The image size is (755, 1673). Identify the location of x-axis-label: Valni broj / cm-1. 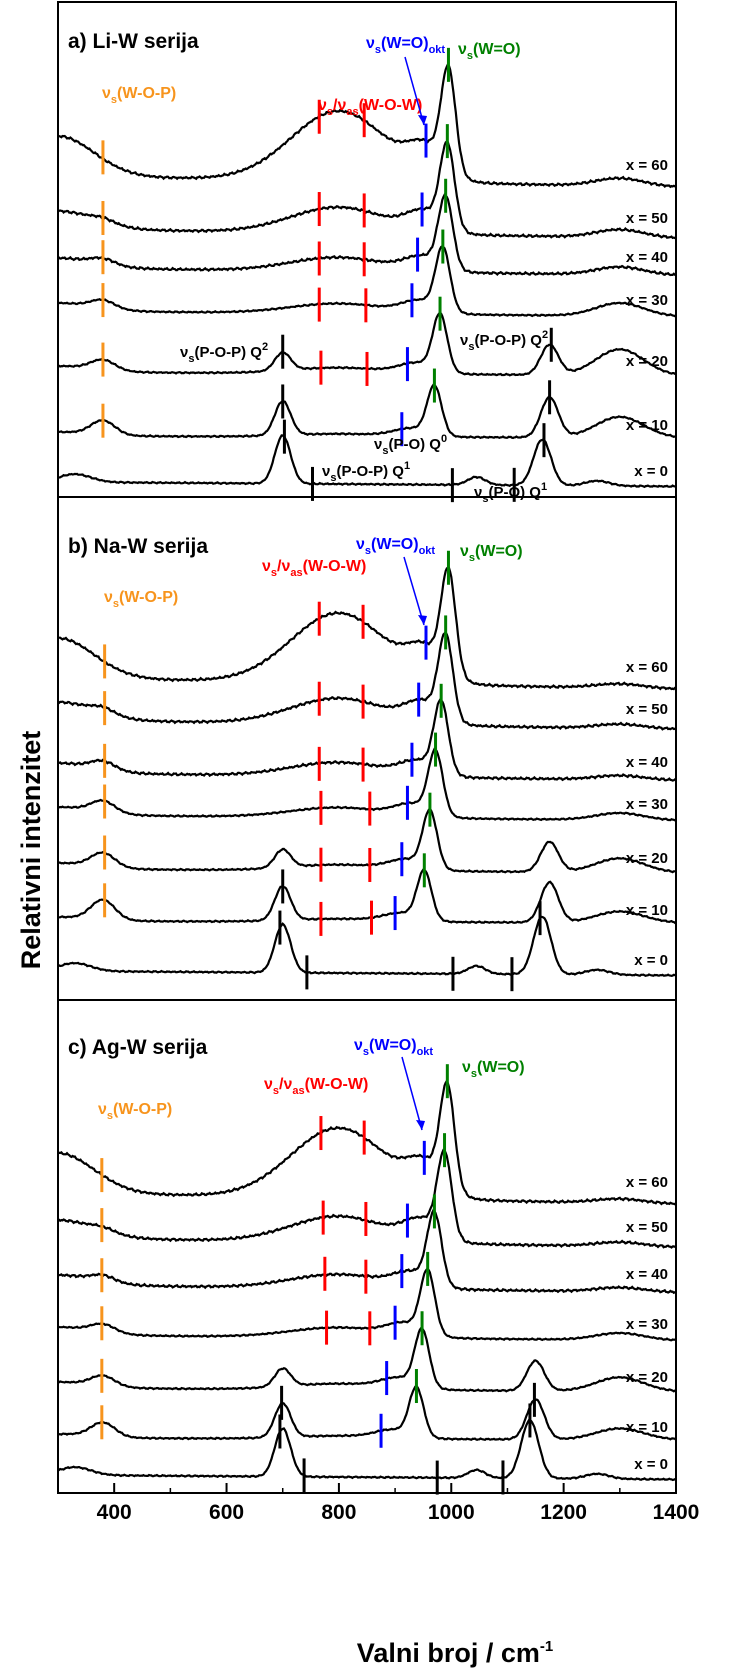
(455, 1653).